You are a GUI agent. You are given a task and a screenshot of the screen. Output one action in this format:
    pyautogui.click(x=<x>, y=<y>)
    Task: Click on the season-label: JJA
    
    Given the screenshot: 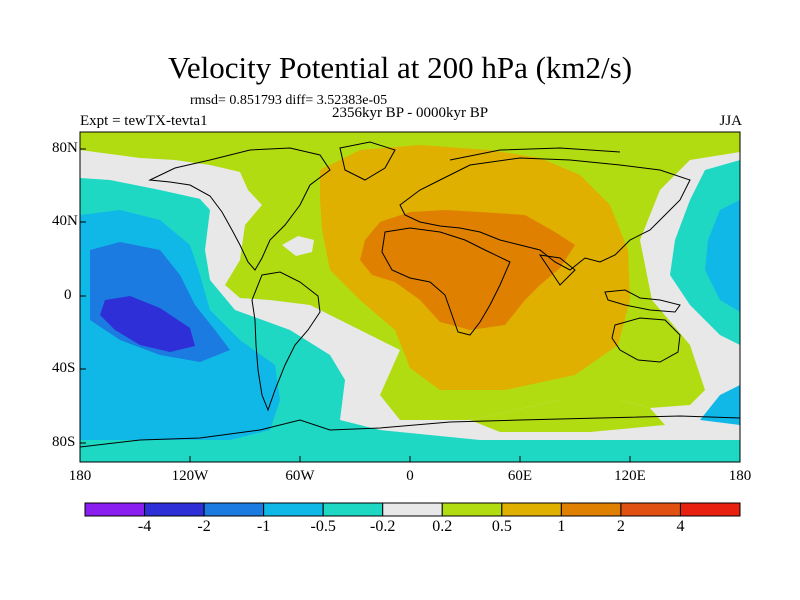 What is the action you would take?
    pyautogui.click(x=730, y=121)
    